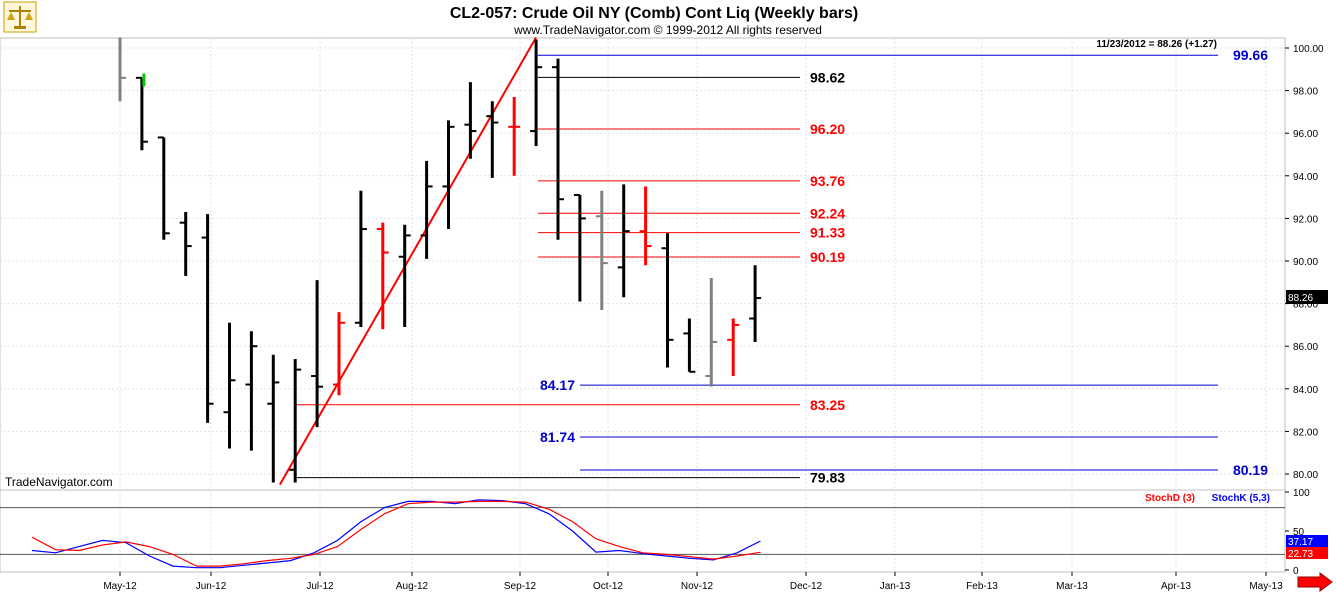 This screenshot has height=594, width=1336. Describe the element at coordinates (1305, 134) in the screenshot. I see `y-tick-label: 96.00` at that location.